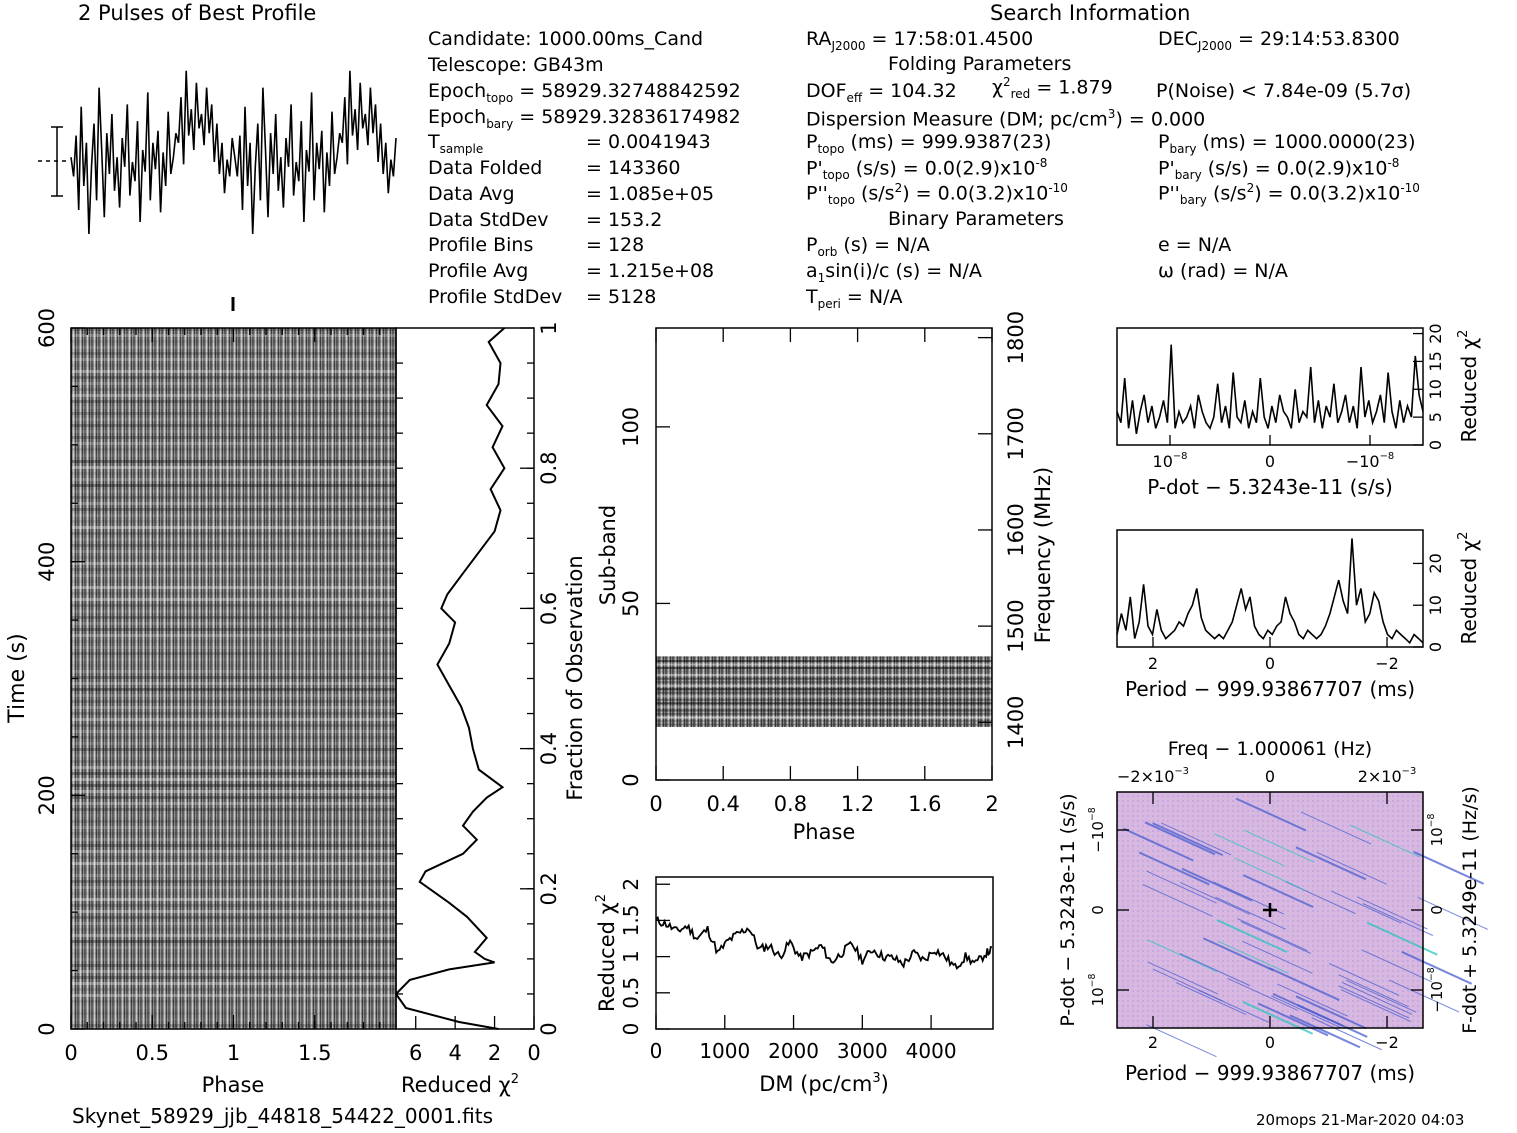 This screenshot has height=1133, width=1517. Describe the element at coordinates (1170, 461) in the screenshot. I see `curve-x-tick-label: 10−8` at that location.